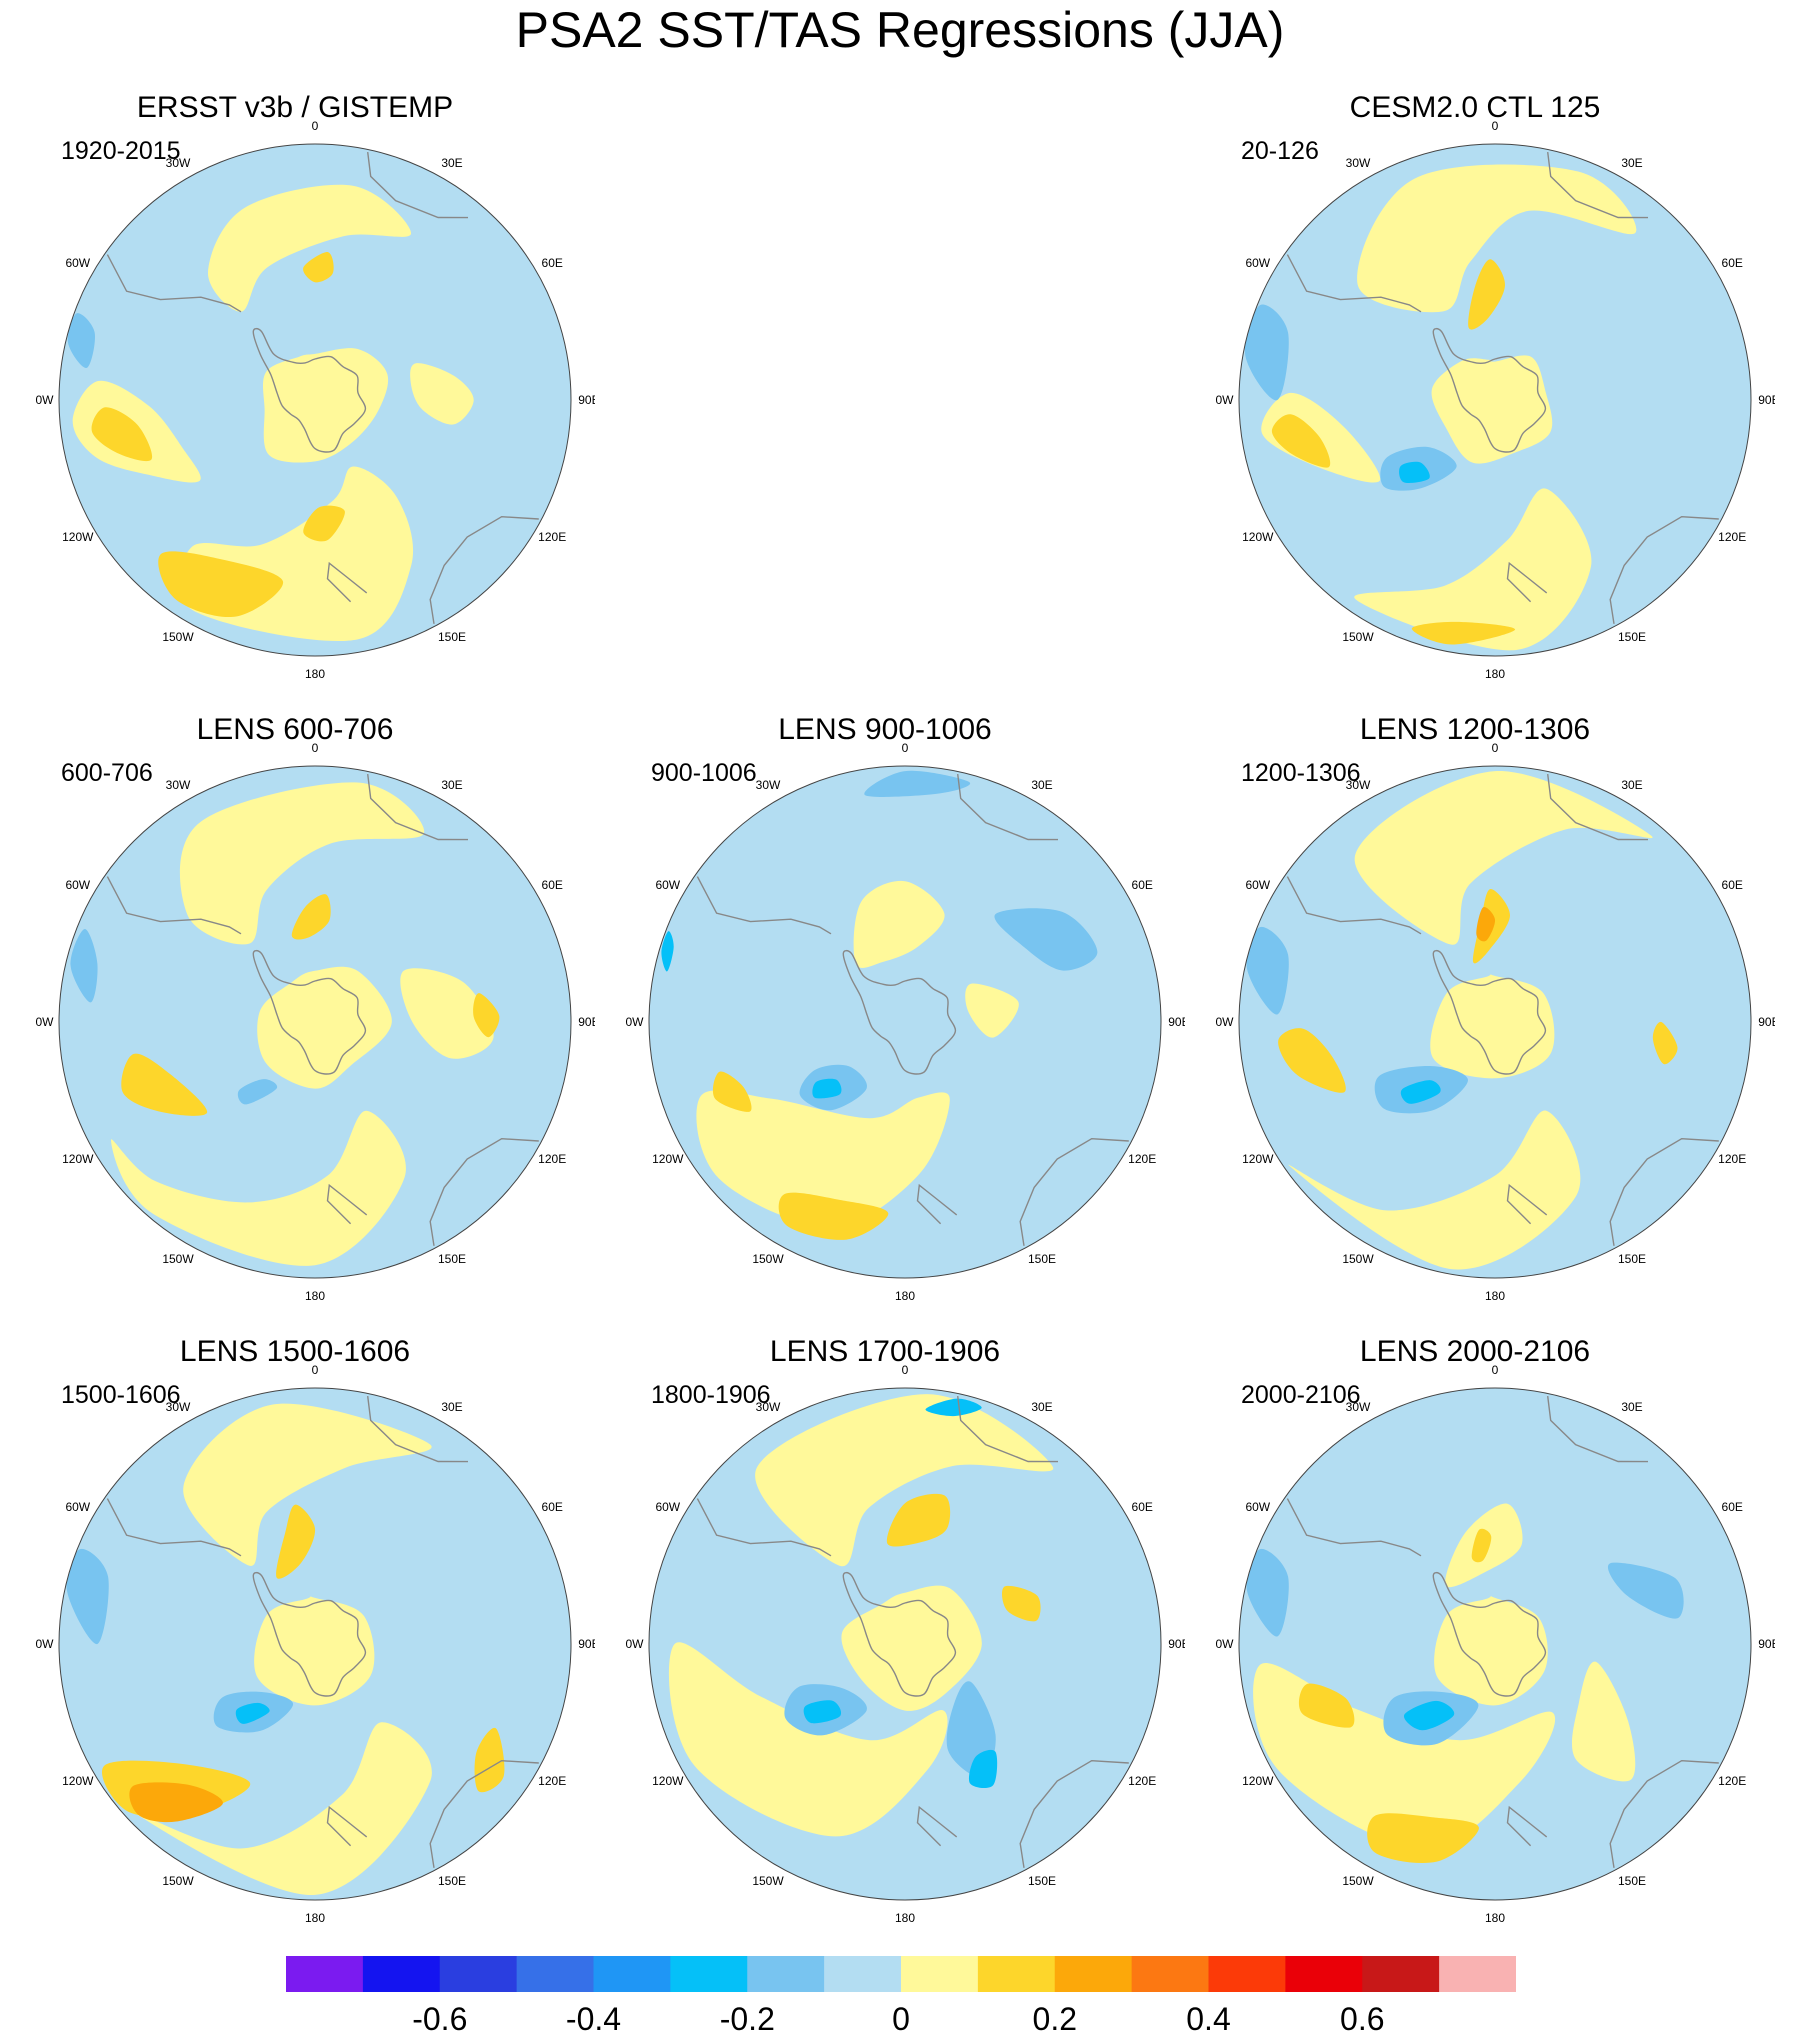  What do you see at coordinates (1362, 2018) in the screenshot?
I see `colorbar-tick-label: 0.6` at bounding box center [1362, 2018].